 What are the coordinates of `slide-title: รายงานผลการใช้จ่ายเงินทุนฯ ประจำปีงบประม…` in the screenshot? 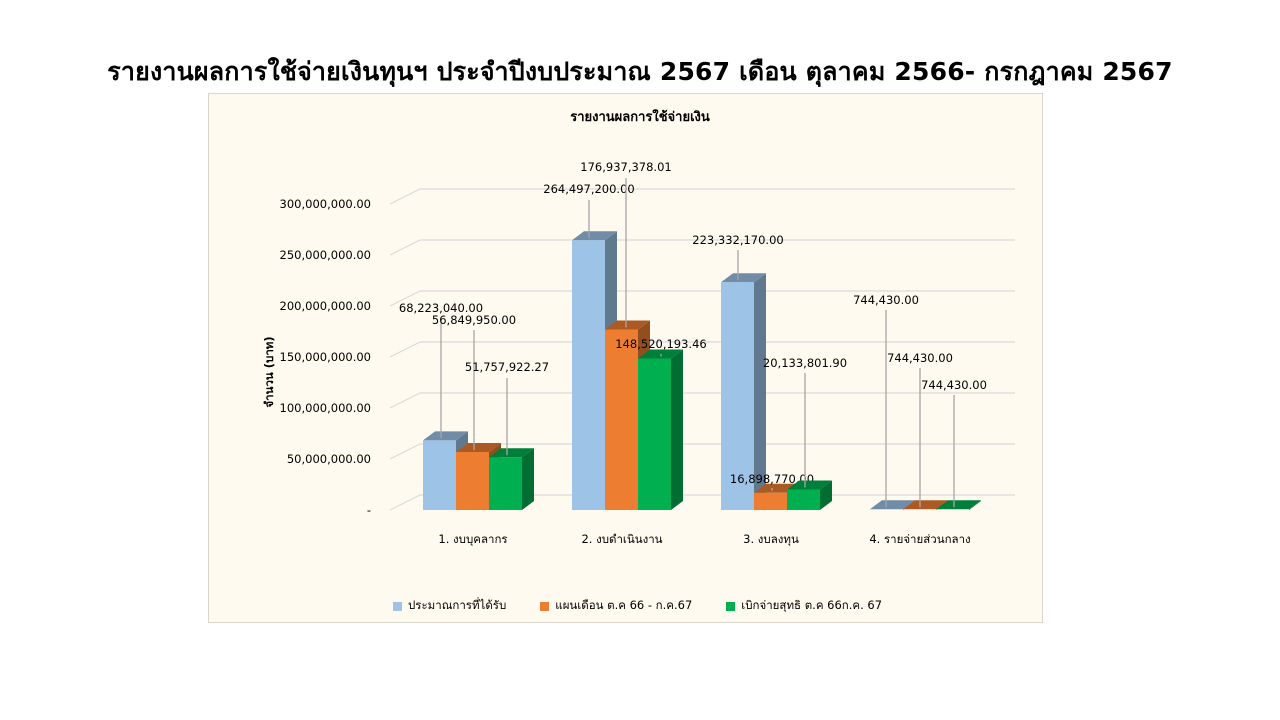 It's located at (640, 71).